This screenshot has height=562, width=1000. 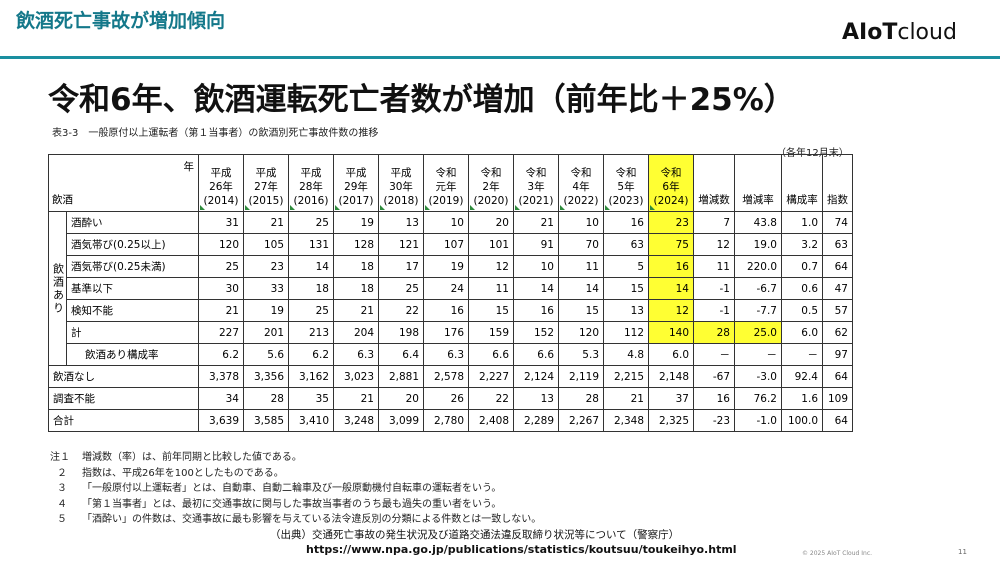 I want to click on value-cell: 63, so click(x=626, y=244).